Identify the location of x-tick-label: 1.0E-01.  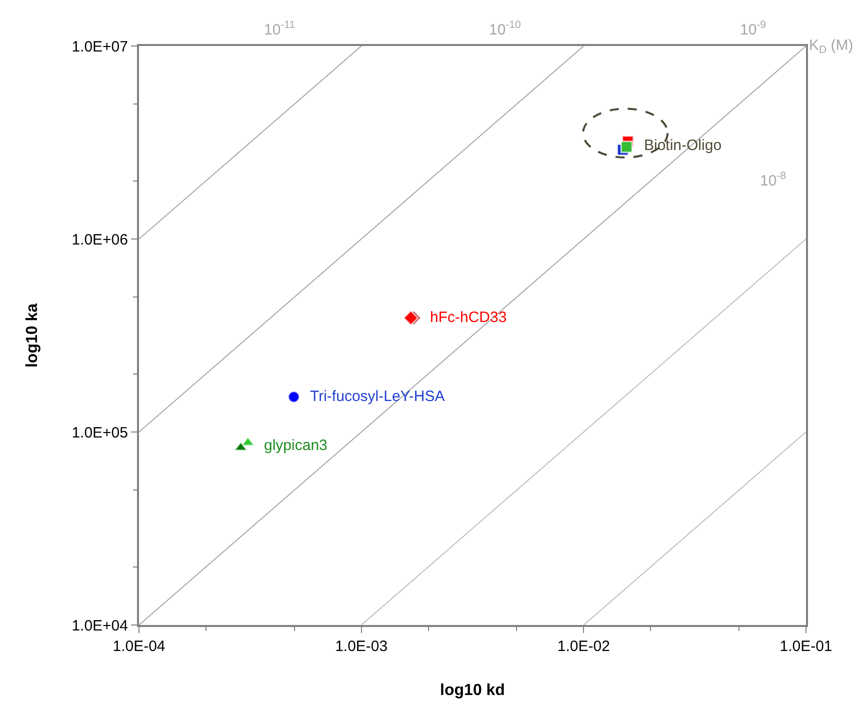
(806, 646).